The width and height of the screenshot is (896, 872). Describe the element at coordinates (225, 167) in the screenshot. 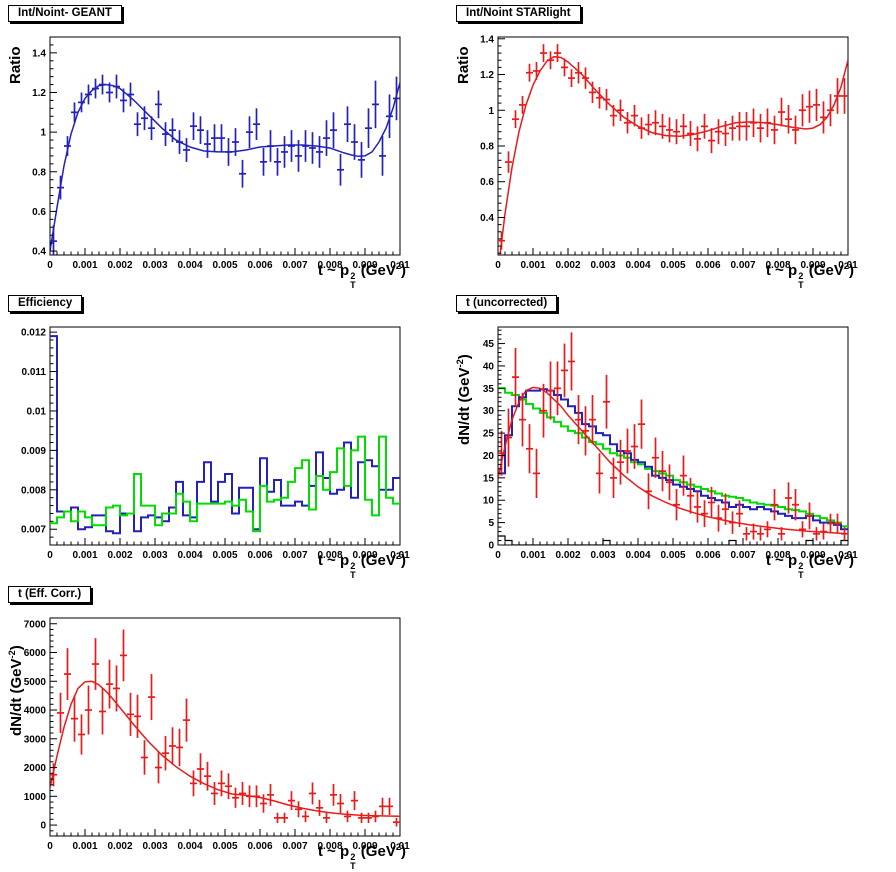

I see `ratio-geant-fit` at that location.